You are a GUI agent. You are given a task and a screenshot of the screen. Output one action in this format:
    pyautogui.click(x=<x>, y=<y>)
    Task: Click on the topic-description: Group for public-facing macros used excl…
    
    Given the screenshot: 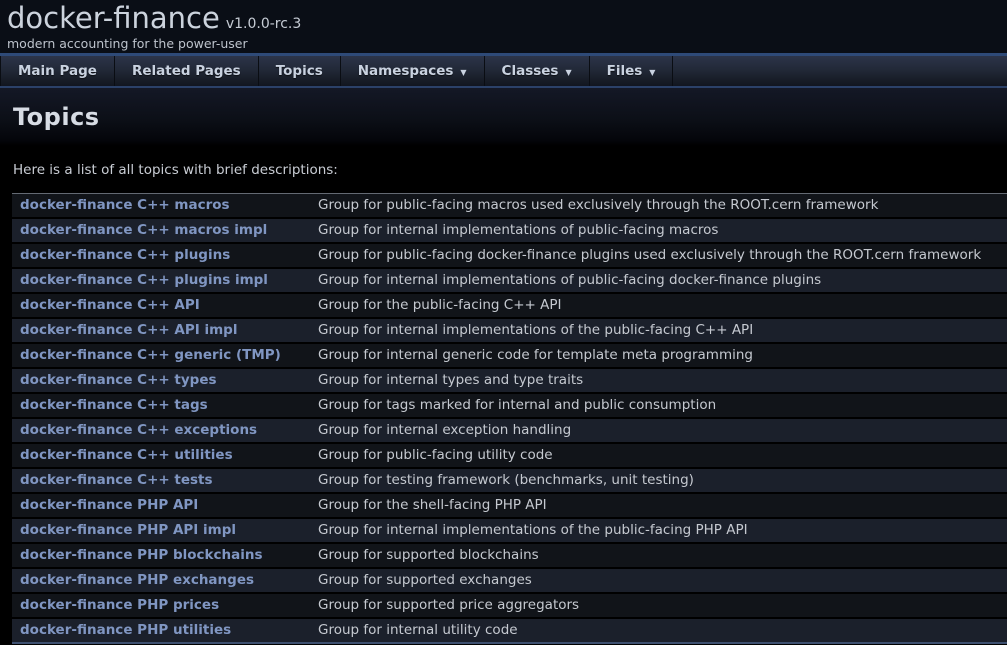 What is the action you would take?
    pyautogui.click(x=598, y=205)
    